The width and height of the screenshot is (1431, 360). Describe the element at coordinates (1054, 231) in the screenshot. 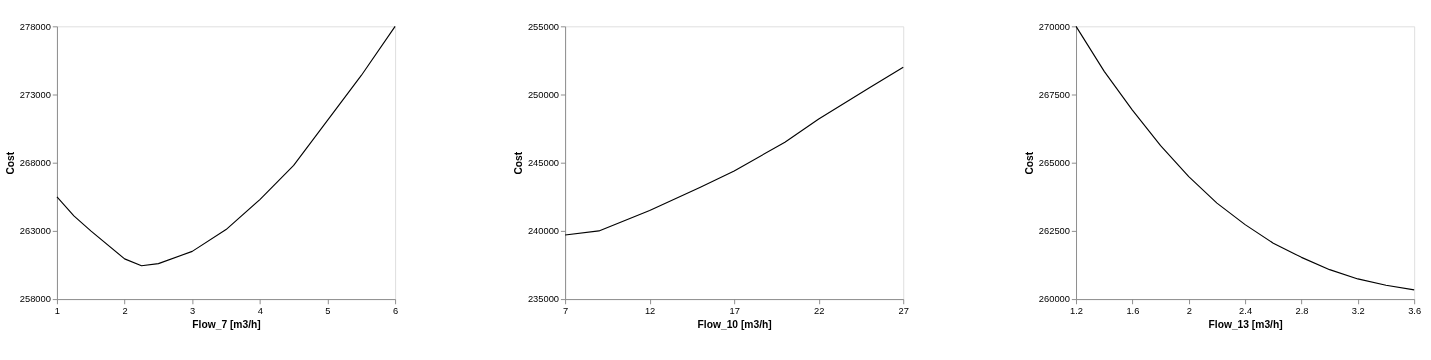

I see `y-tick-label: 262500` at that location.